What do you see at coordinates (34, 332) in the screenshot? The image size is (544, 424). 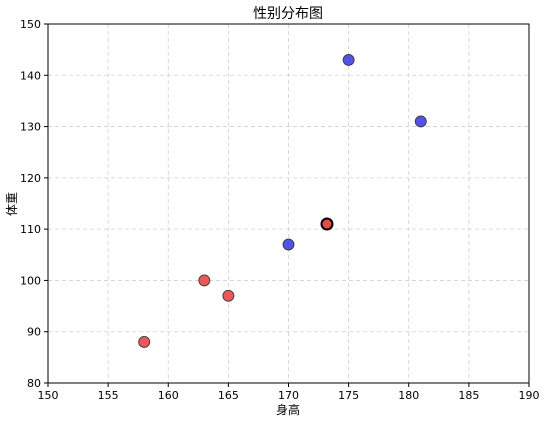 I see `y-tick-label: 90` at bounding box center [34, 332].